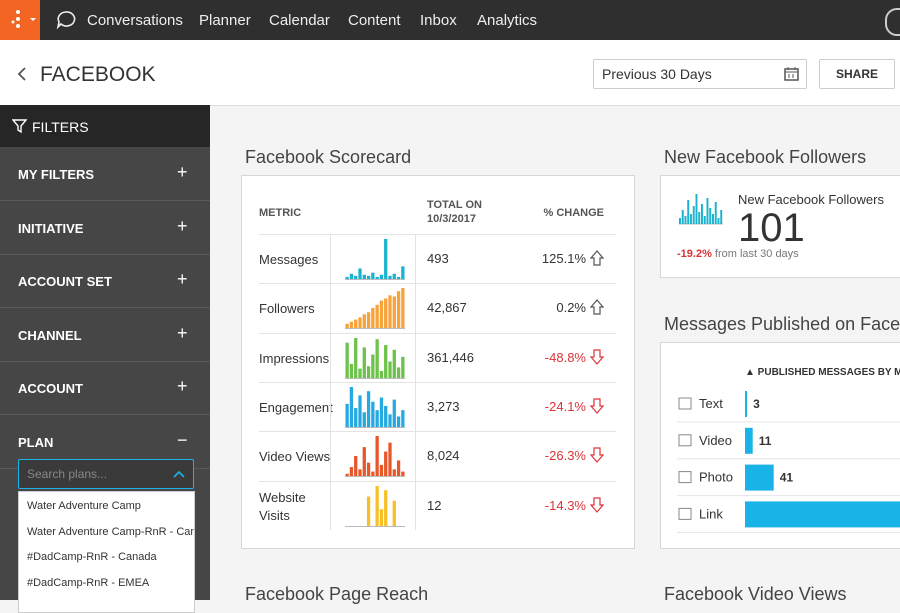 The image size is (900, 613). What do you see at coordinates (571, 308) in the screenshot?
I see `metric-change: 0.2%` at bounding box center [571, 308].